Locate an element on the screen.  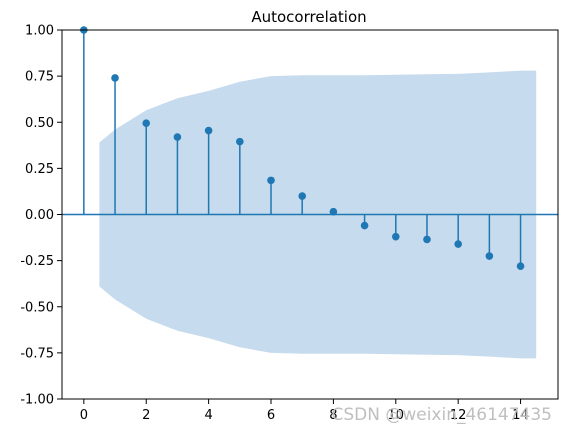
x-tick-label-4: 4 is located at coordinates (208, 415).